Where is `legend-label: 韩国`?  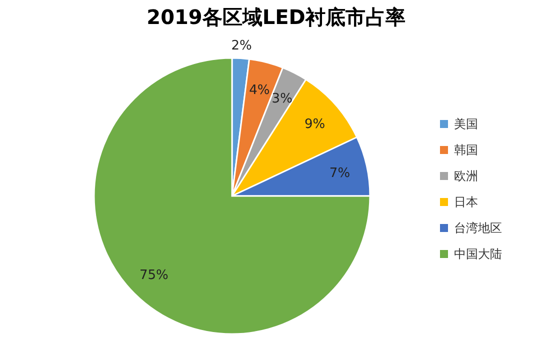
legend-label: 韩国 is located at coordinates (466, 150).